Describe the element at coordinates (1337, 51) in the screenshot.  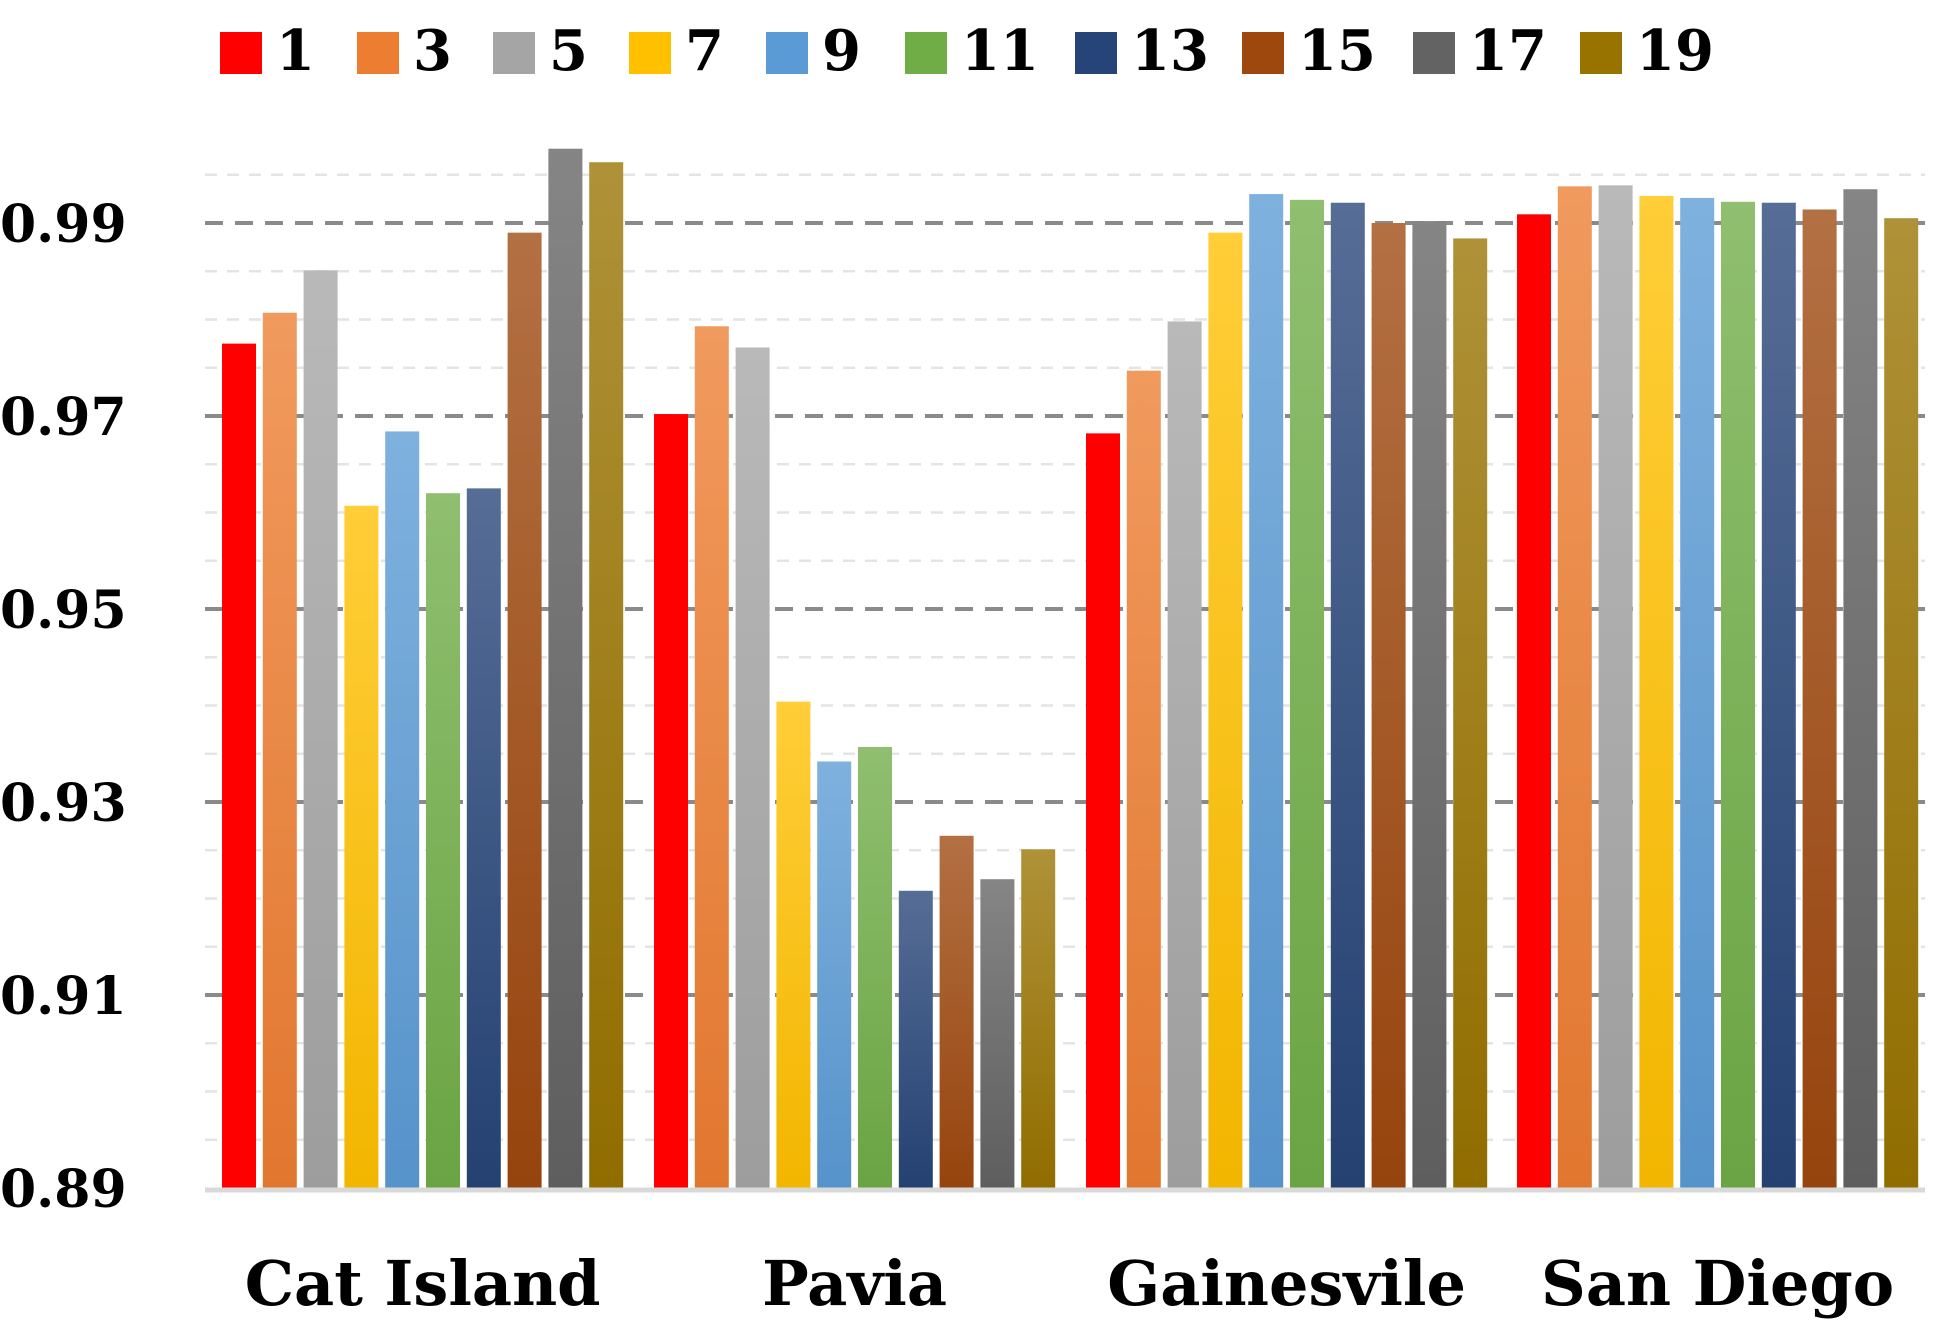
I see `legend-label: 15` at that location.